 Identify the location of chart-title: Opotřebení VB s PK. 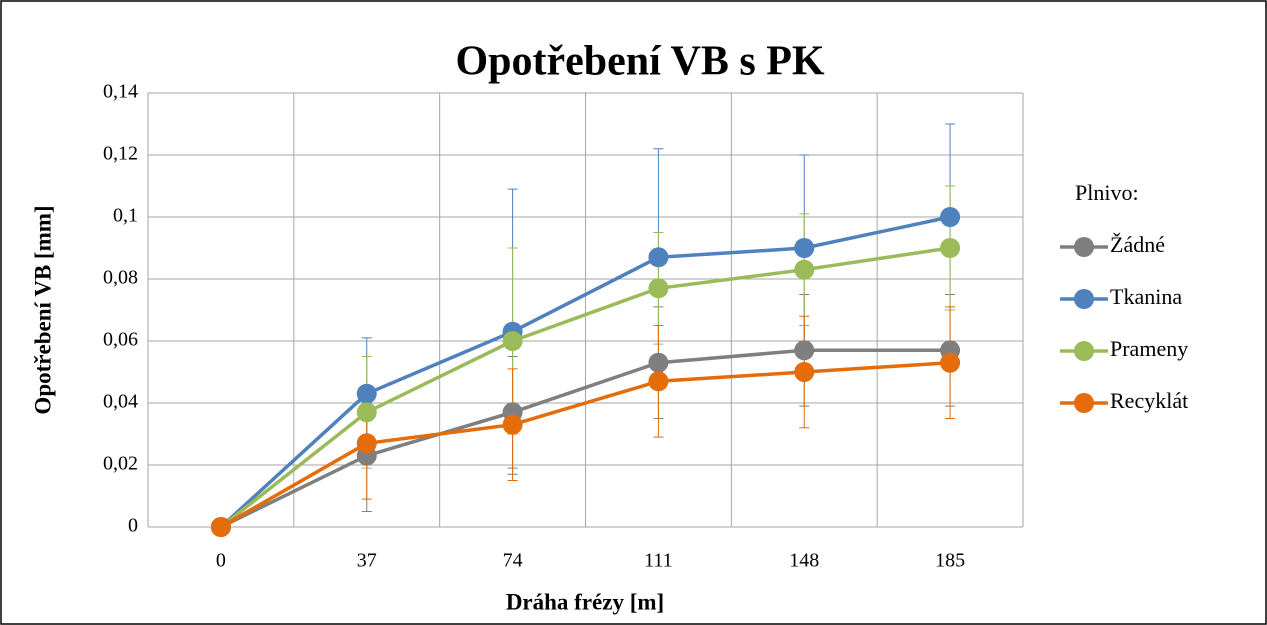
(639, 62).